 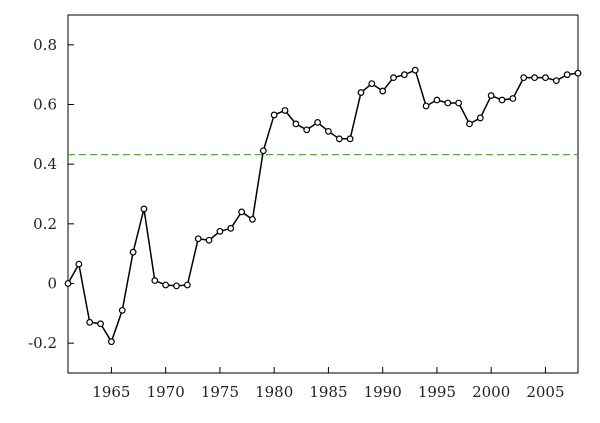 I want to click on y-tick-label: 0.6, so click(x=45, y=105).